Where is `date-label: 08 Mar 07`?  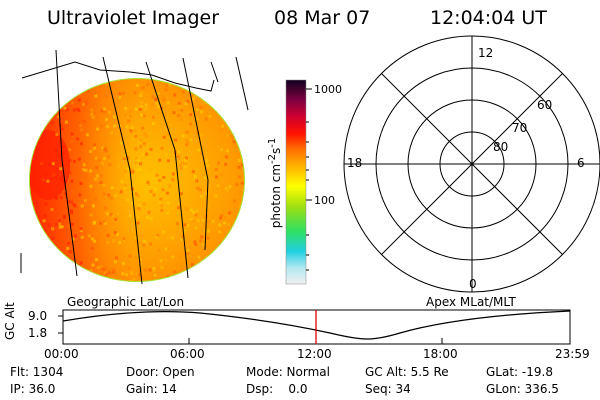 date-label: 08 Mar 07 is located at coordinates (322, 18).